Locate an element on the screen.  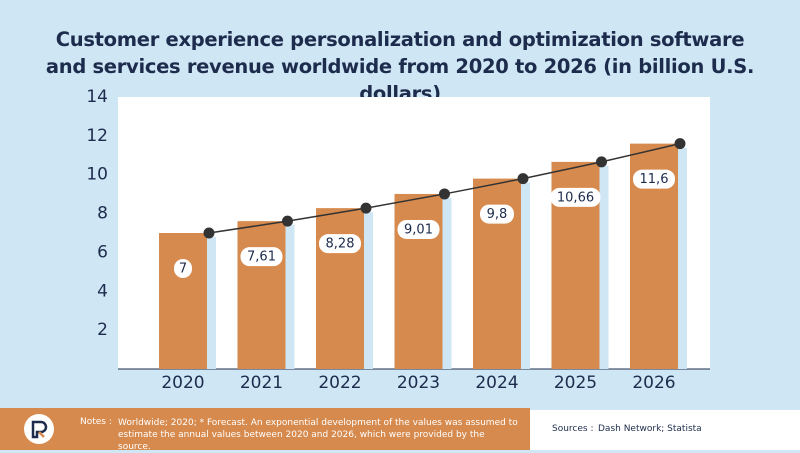
sources-text: Dash Network; Statista is located at coordinates (650, 429).